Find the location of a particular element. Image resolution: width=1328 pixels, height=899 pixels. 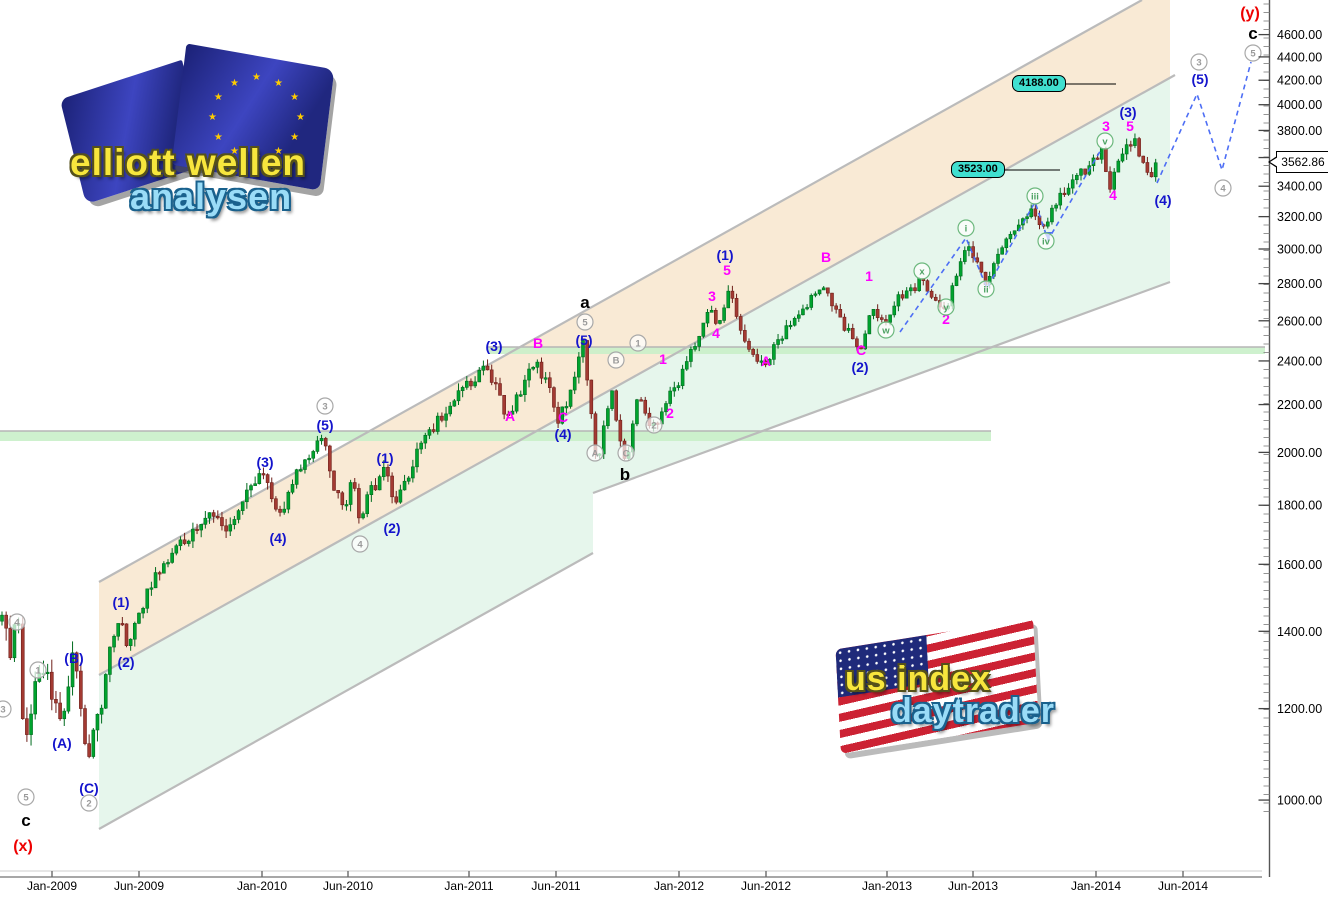

y-tick-label: 4600.00 is located at coordinates (1299, 35).